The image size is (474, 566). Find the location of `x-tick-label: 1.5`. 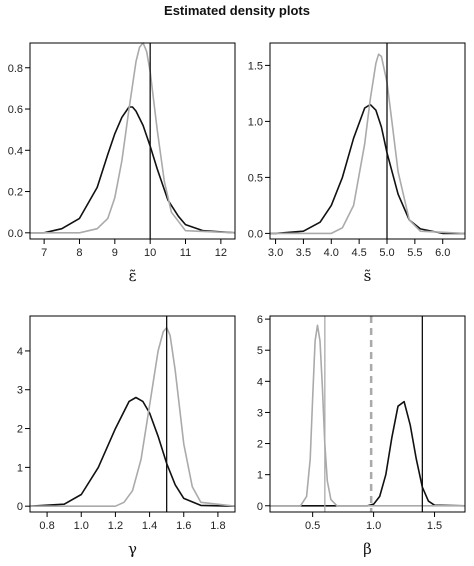

x-tick-label: 1.5 is located at coordinates (434, 526).